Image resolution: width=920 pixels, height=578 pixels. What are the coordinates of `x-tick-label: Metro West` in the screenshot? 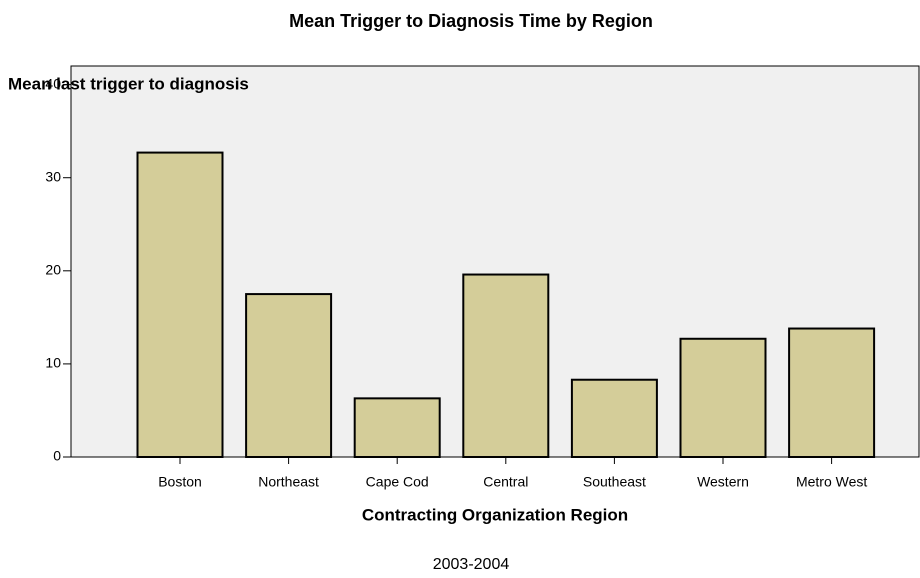 It's located at (831, 482).